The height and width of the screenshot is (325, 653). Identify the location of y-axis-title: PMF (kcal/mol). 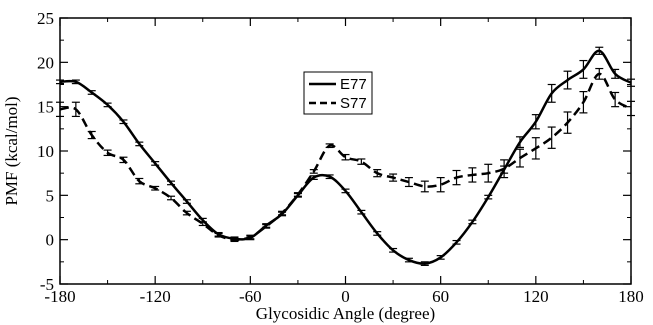
(11, 150).